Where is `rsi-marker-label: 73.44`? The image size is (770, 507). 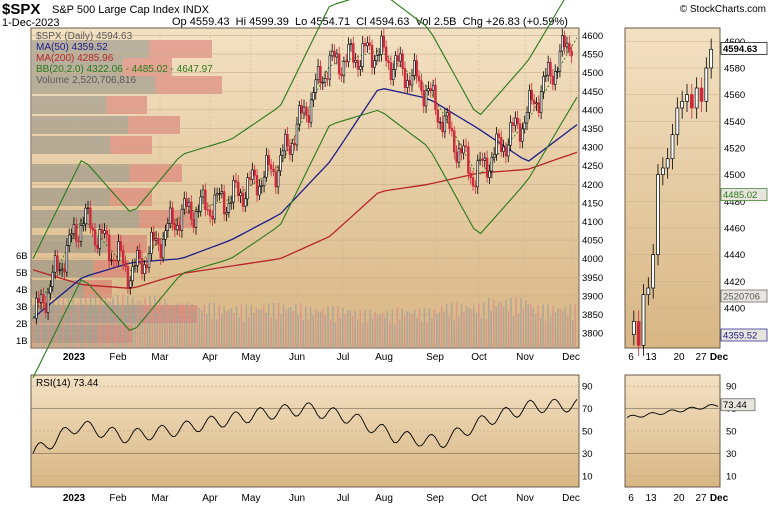
rsi-marker-label: 73.44 is located at coordinates (735, 405).